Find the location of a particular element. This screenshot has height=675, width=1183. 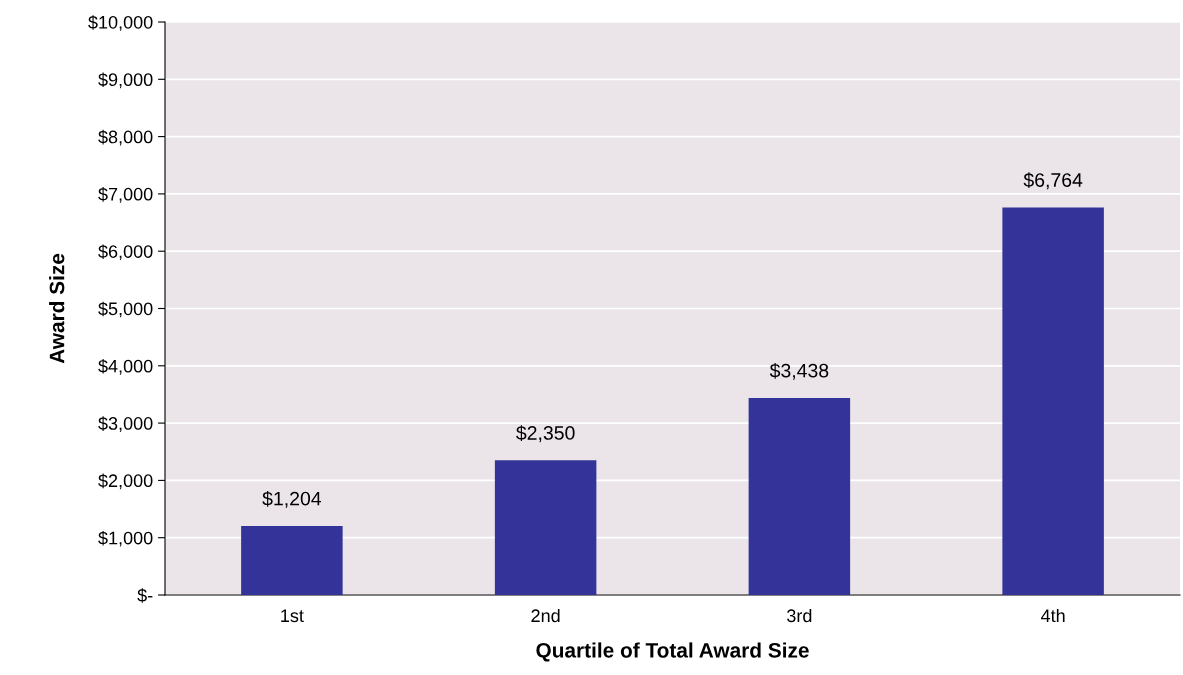

y-tick-label: $5,000 is located at coordinates (125, 309).